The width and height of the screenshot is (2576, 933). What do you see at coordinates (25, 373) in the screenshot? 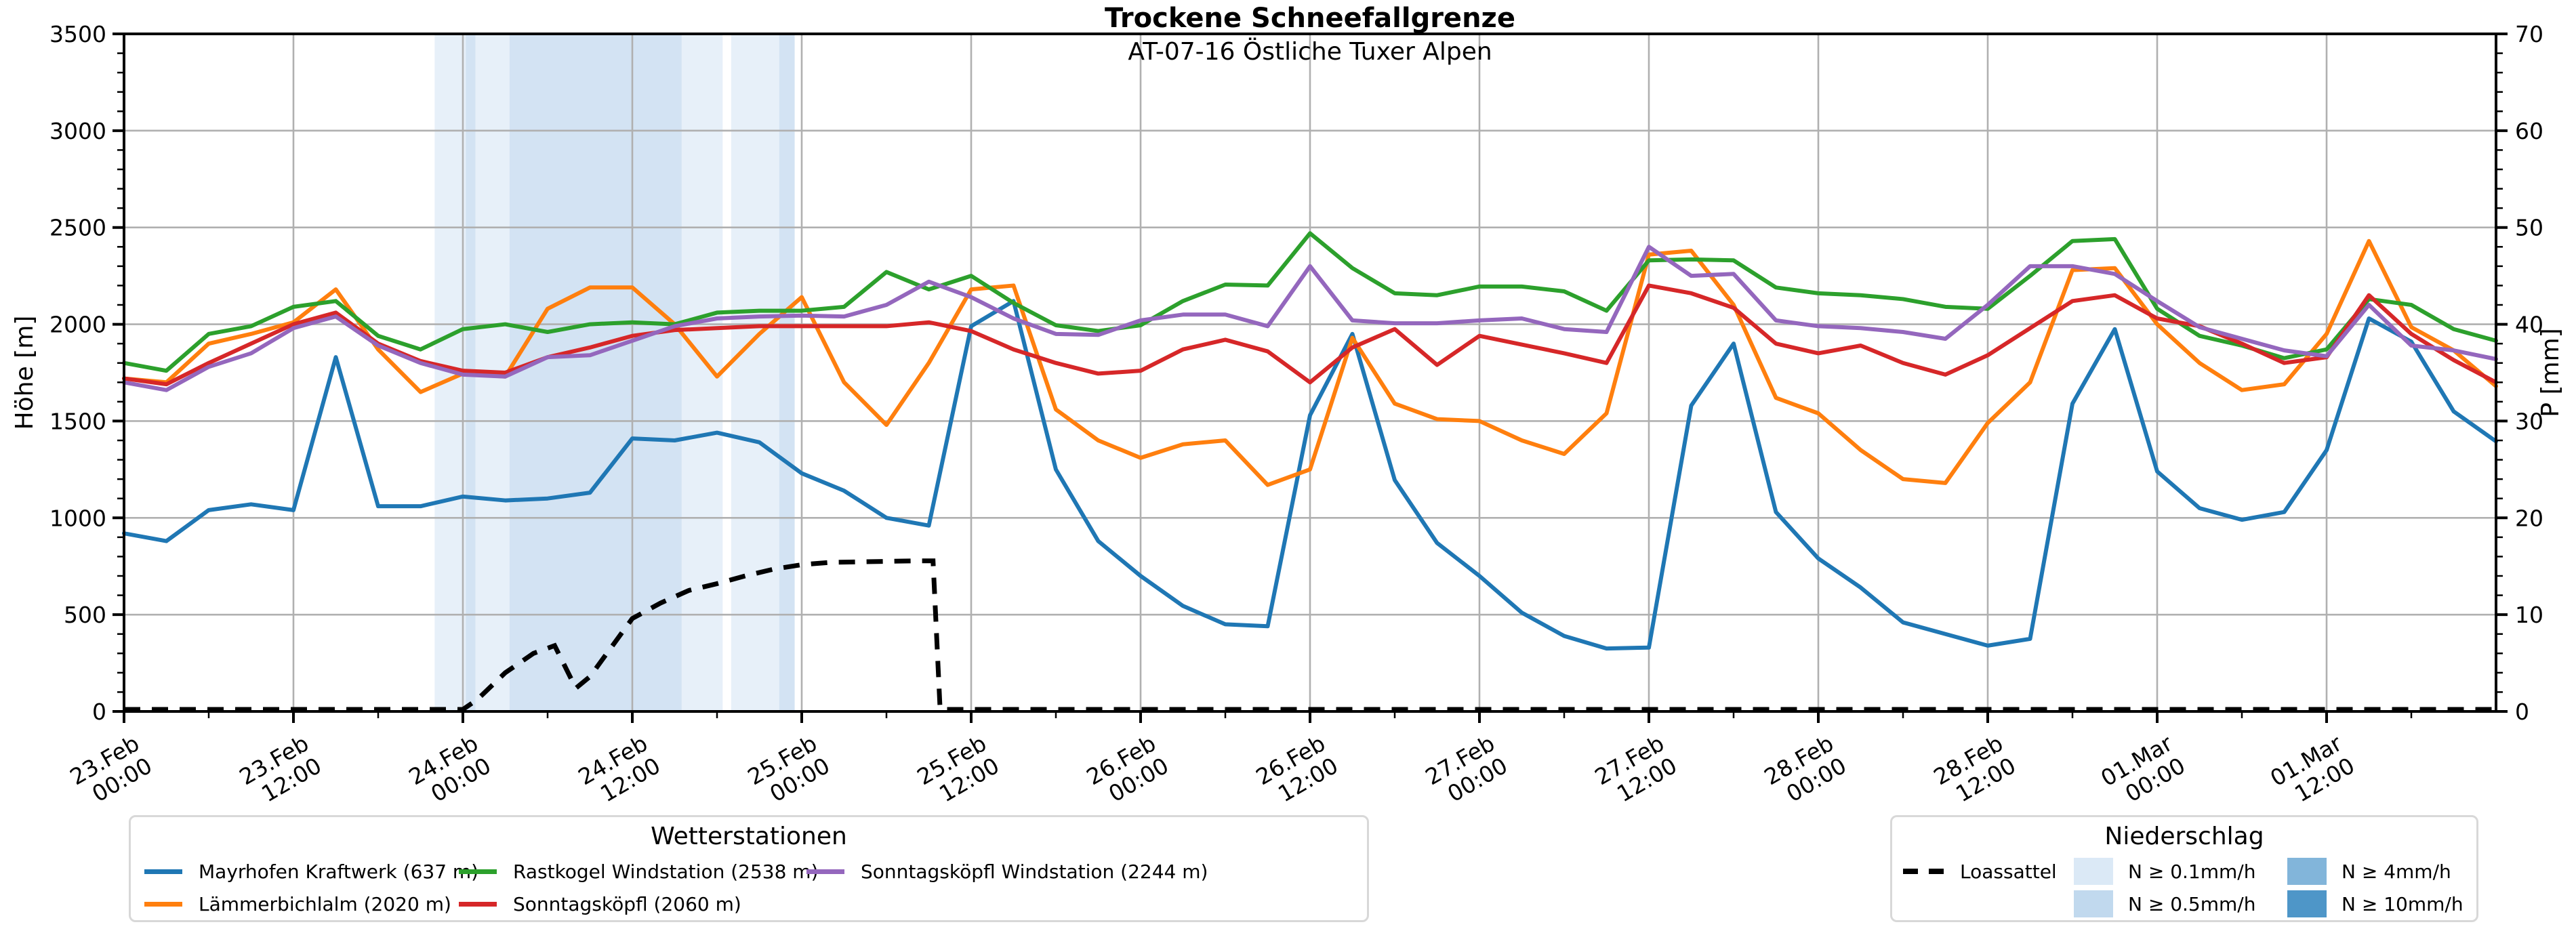
I see `y-axis-label-left: Höhe [m]` at bounding box center [25, 373].